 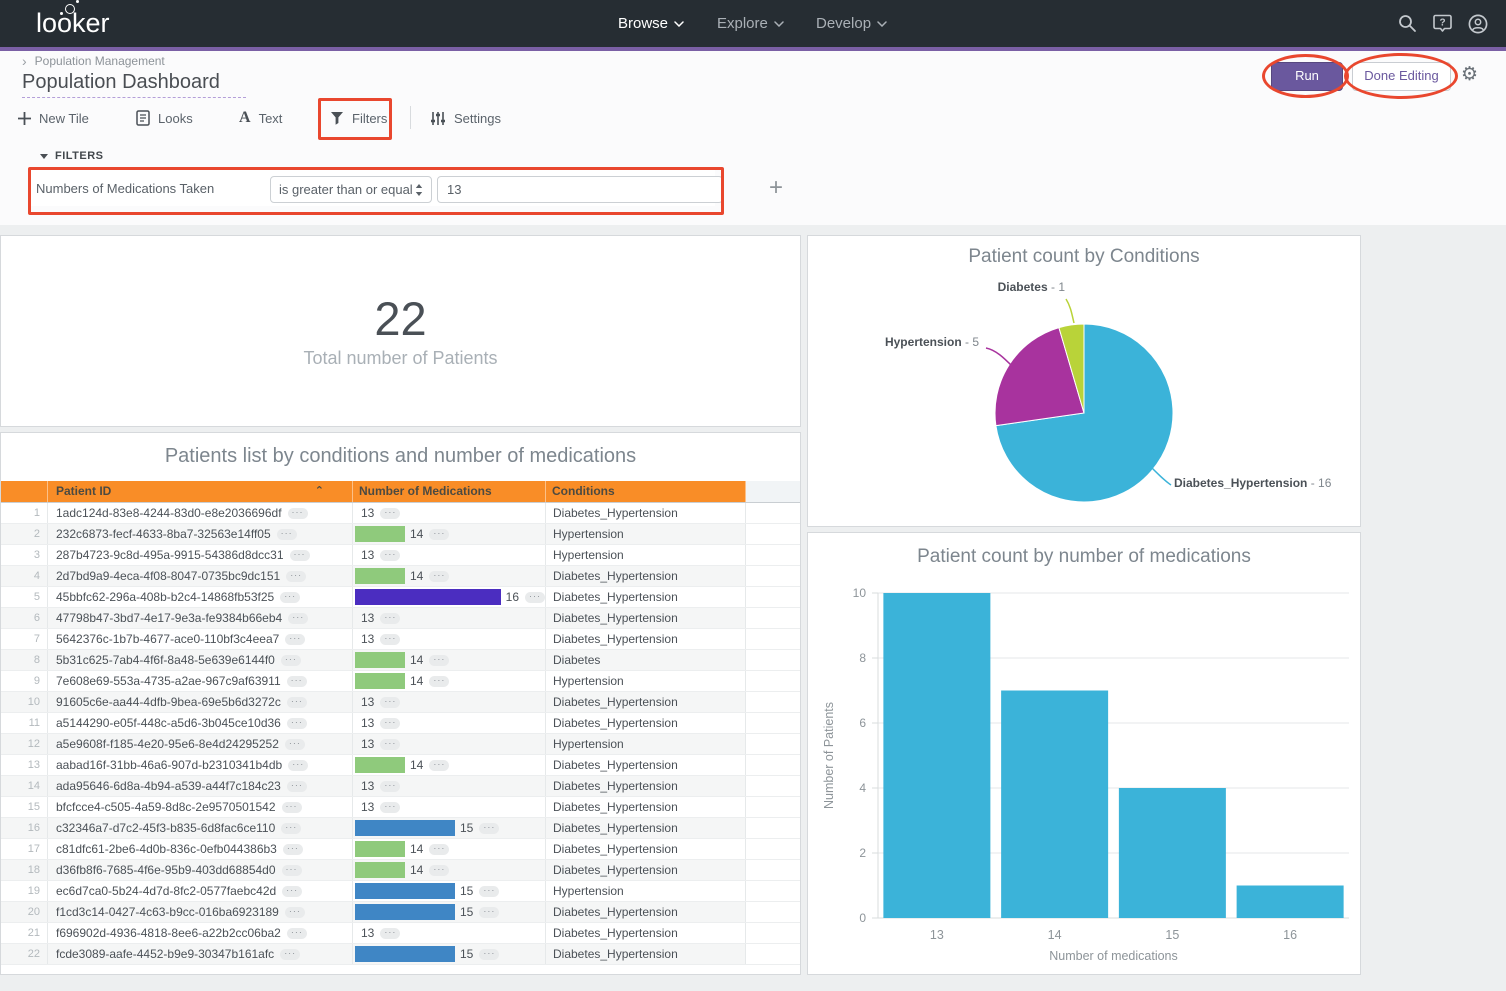 I want to click on column-header-medications: Number of Medications, so click(x=449, y=491).